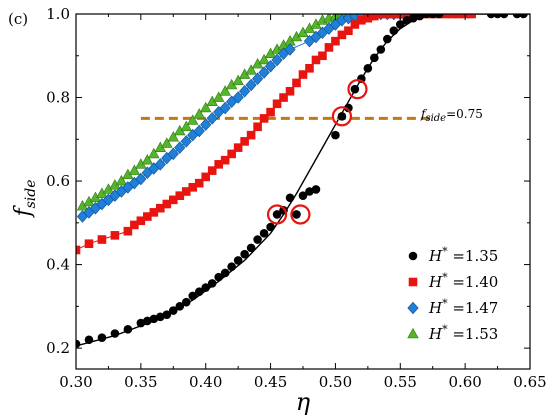 The width and height of the screenshot is (551, 417). Describe the element at coordinates (58, 98) in the screenshot. I see `y-tick-label: 0.8` at that location.